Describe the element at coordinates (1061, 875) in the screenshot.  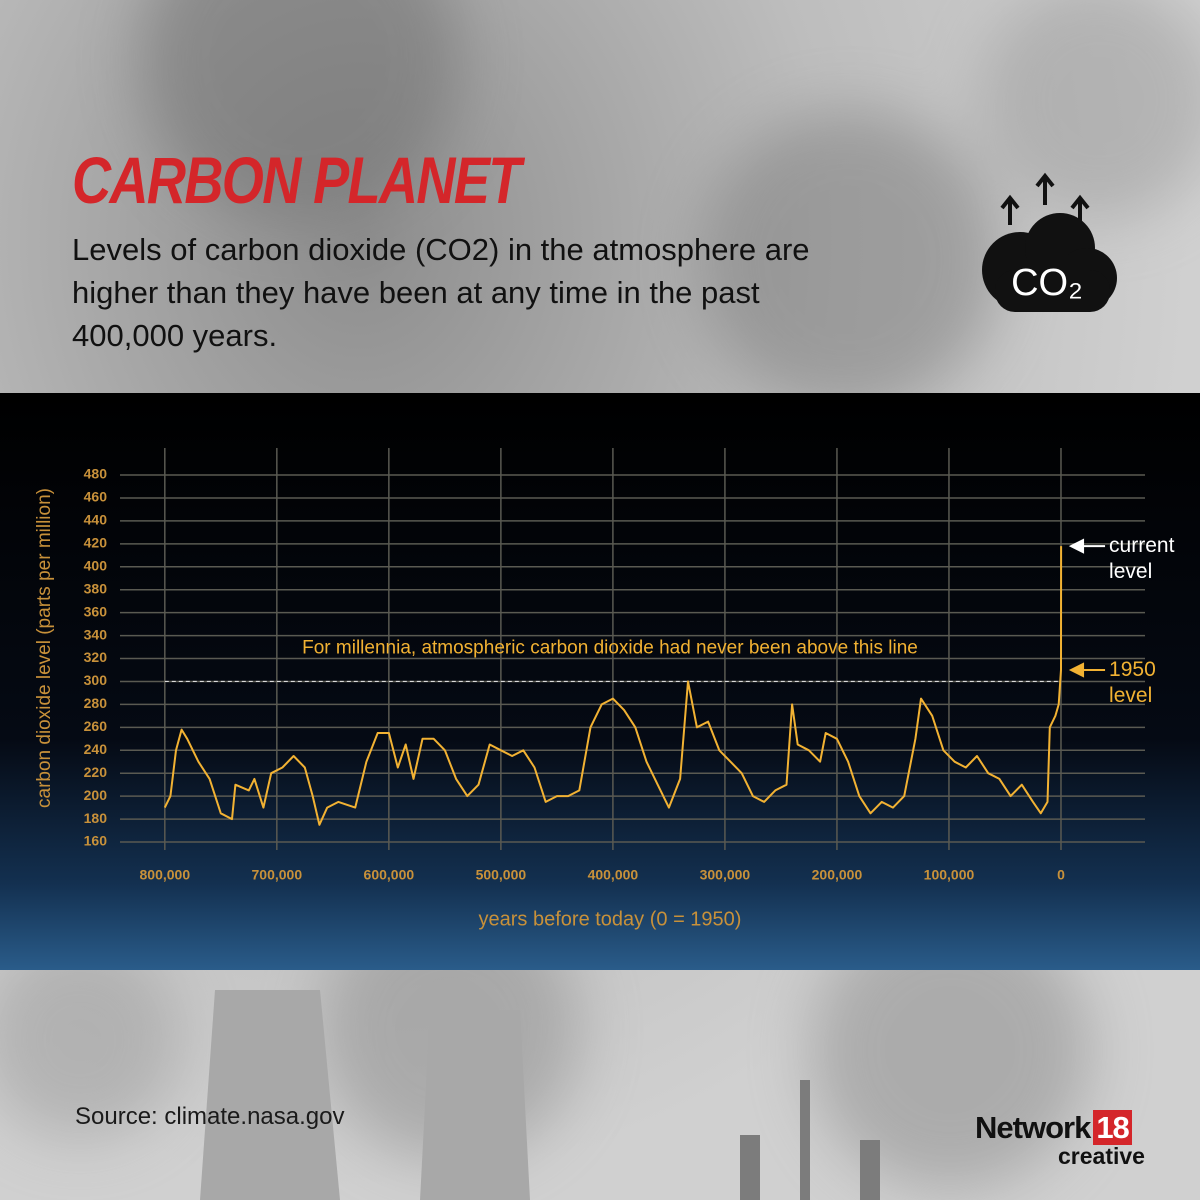
I see `x-tick-label: 0` at that location.